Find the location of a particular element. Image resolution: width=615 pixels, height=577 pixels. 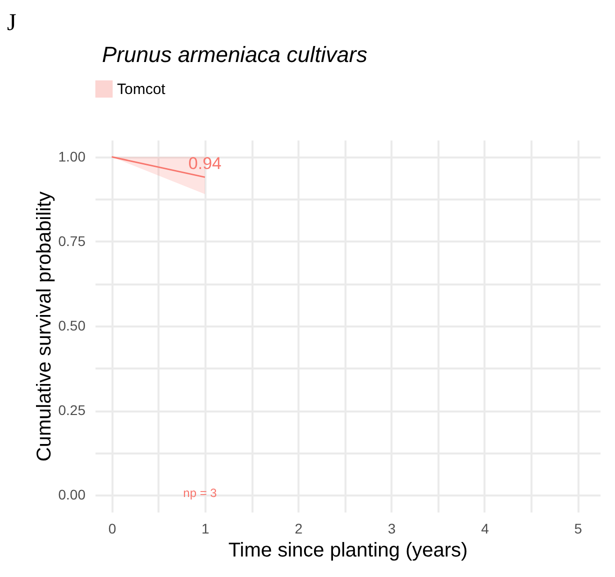

y-tick-label: 1.00 is located at coordinates (72, 156).